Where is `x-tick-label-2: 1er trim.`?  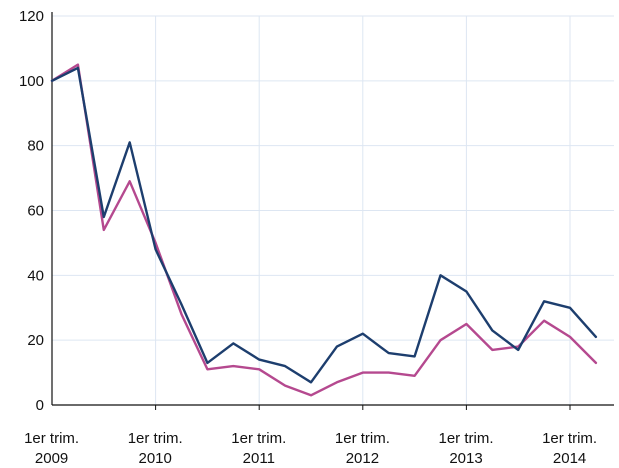
x-tick-label-2: 1er trim. is located at coordinates (258, 438).